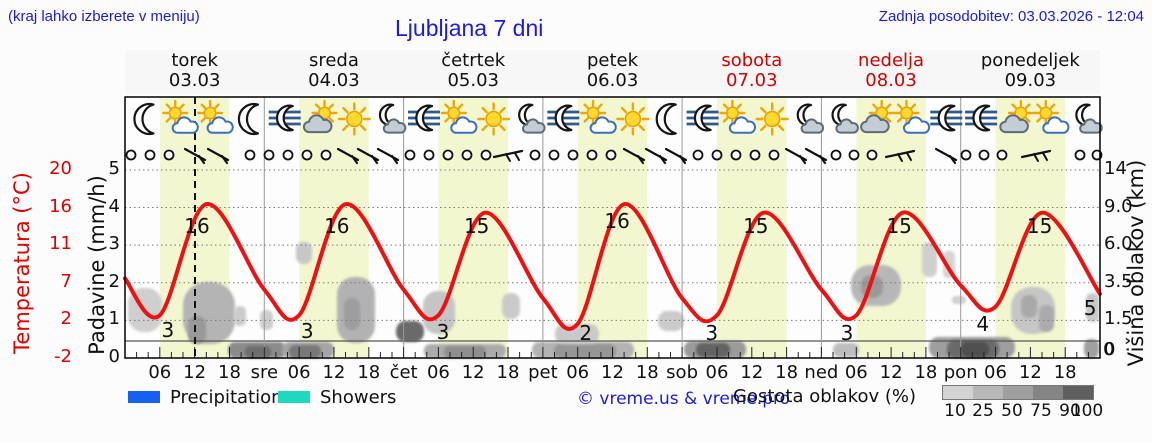  What do you see at coordinates (617, 221) in the screenshot?
I see `temperature-value-label: 16` at bounding box center [617, 221].